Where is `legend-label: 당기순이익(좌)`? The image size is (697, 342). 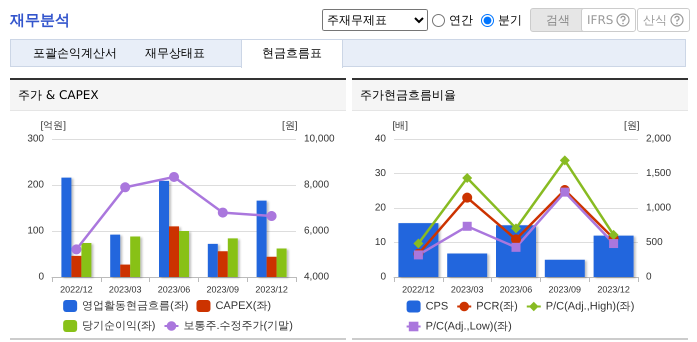 legend-label: 당기순이익(좌) is located at coordinates (119, 326).